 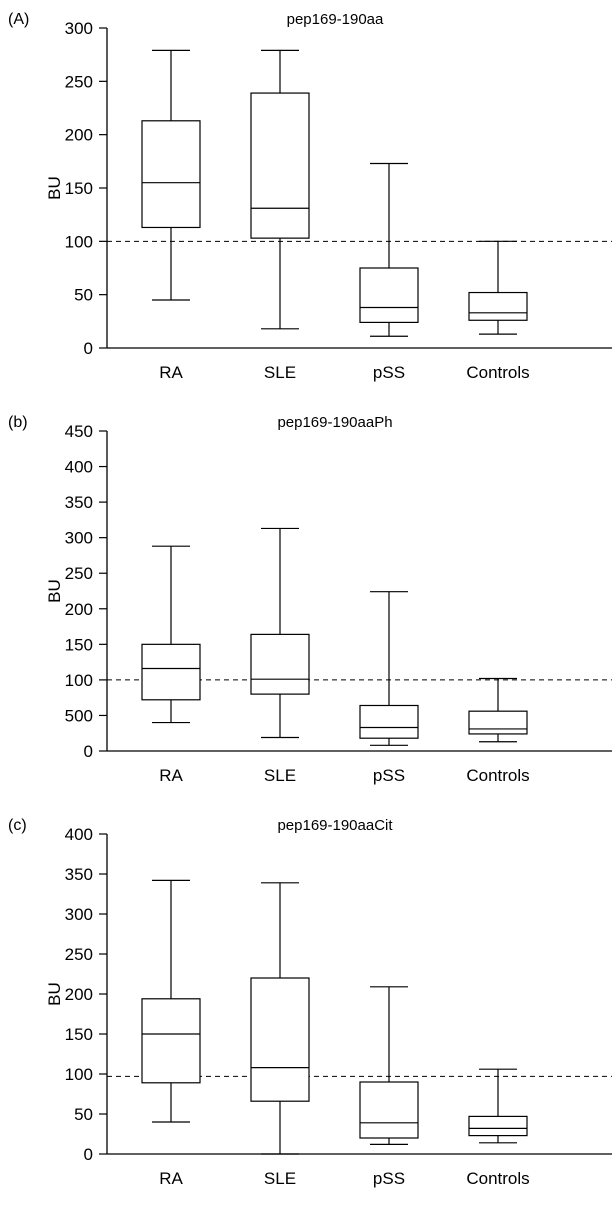 What do you see at coordinates (18, 422) in the screenshot?
I see `panel-label: (b)` at bounding box center [18, 422].